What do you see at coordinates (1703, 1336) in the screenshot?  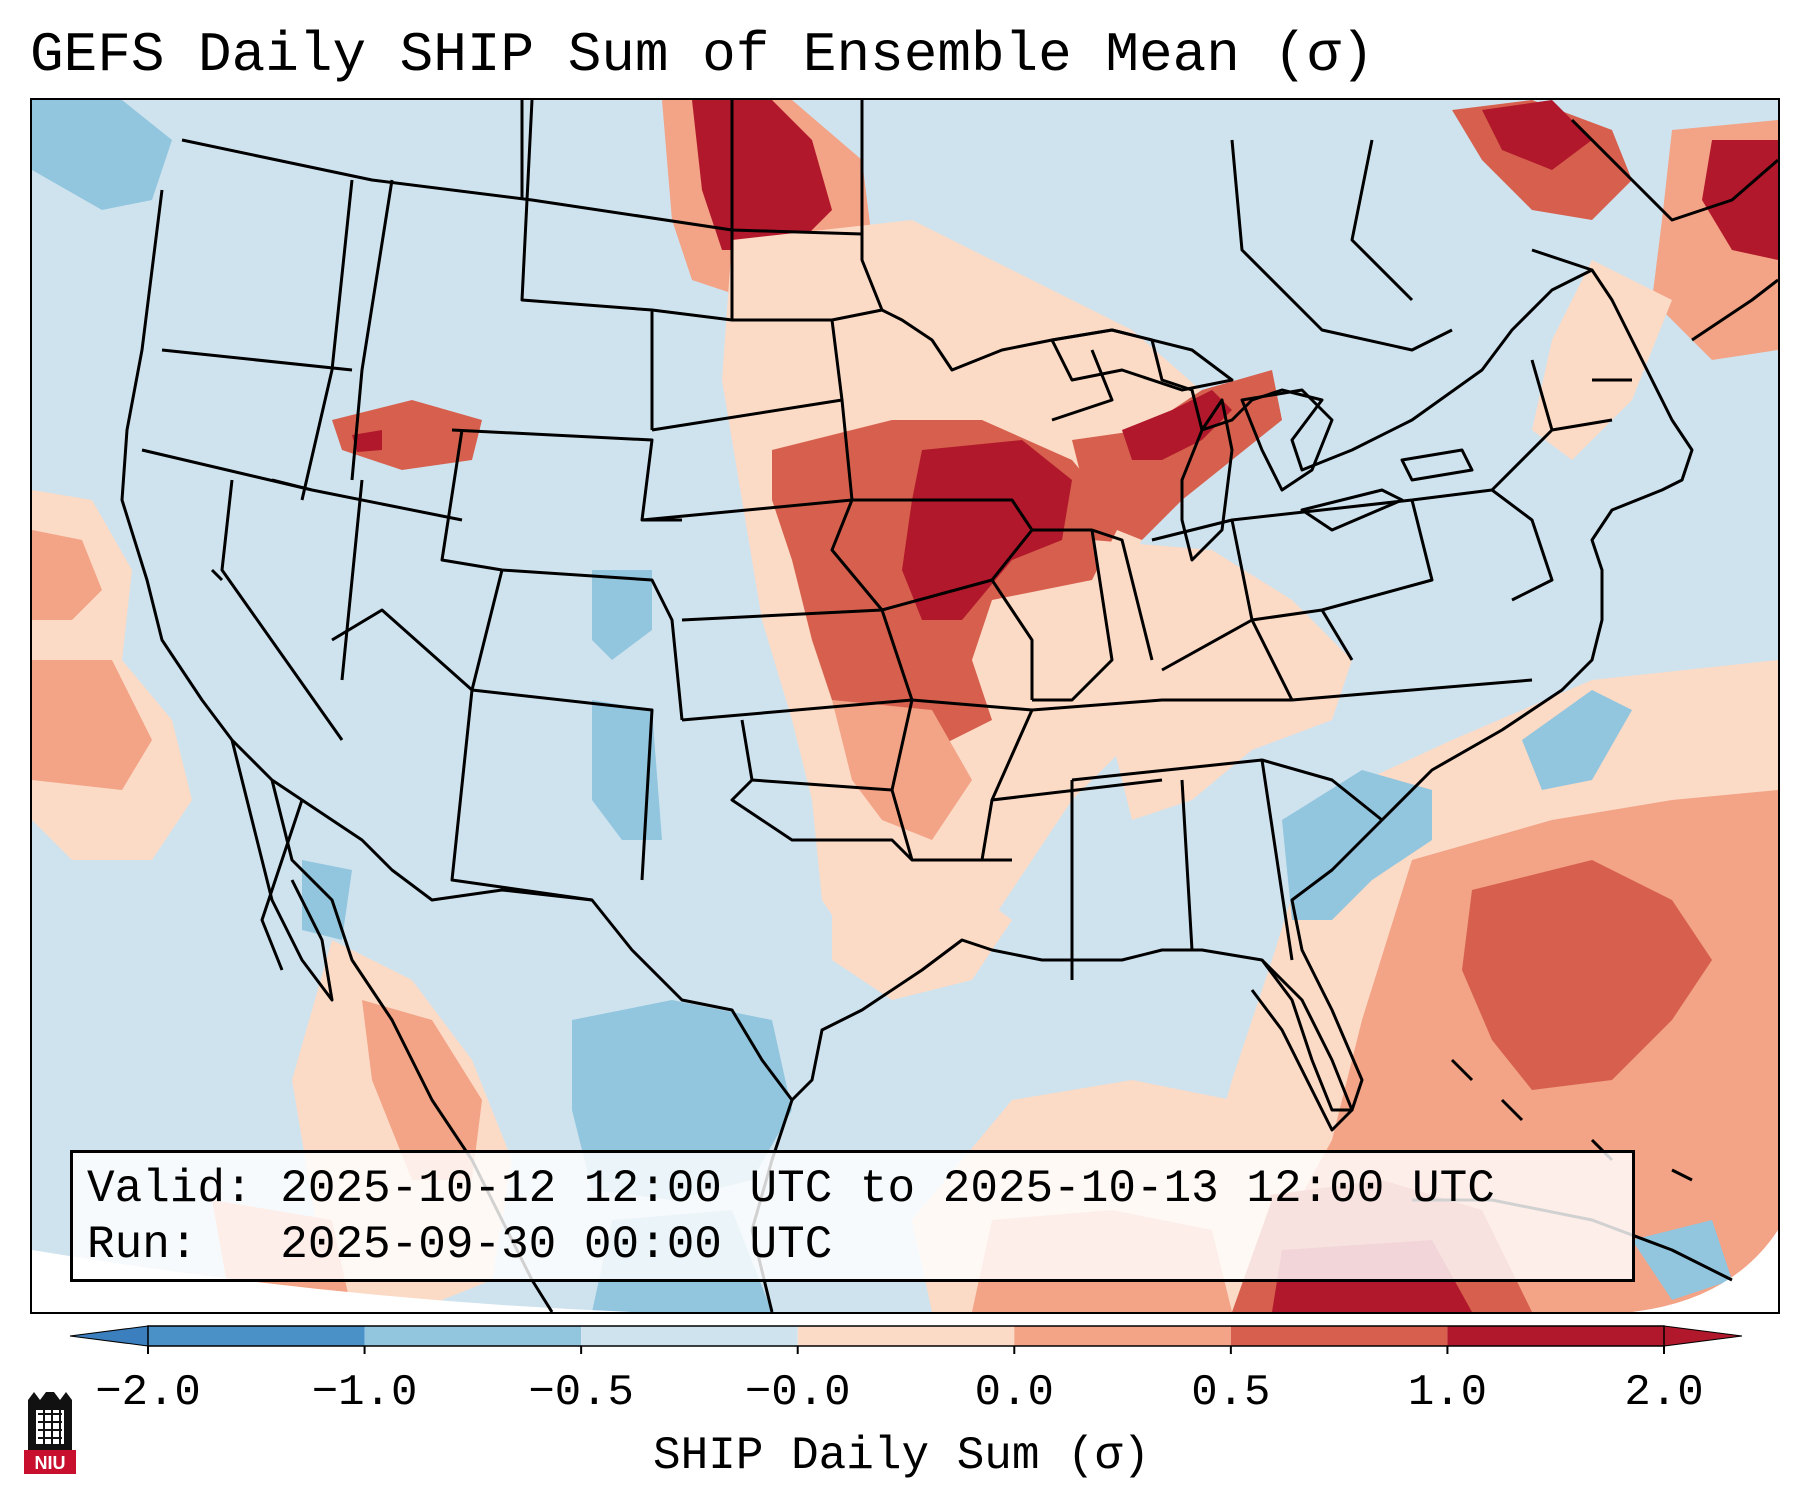 I see `colorbar-extend-high` at bounding box center [1703, 1336].